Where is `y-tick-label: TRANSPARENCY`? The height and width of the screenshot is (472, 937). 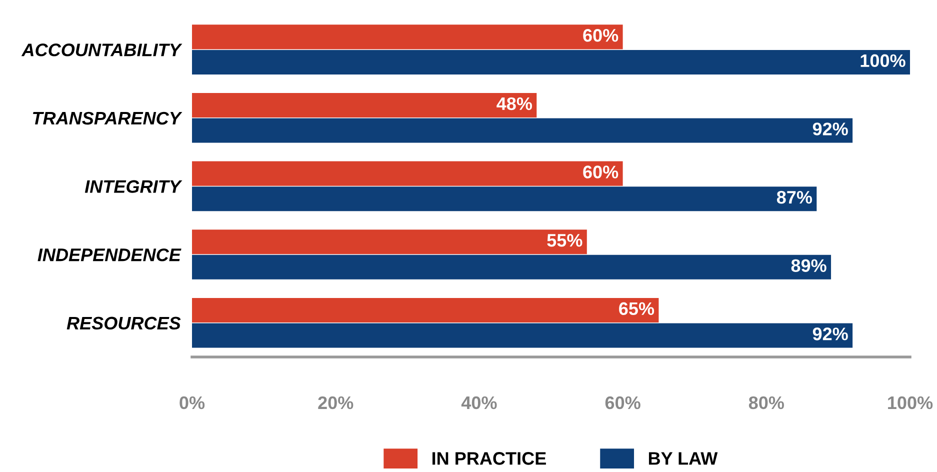
y-tick-label: TRANSPARENCY is located at coordinates (107, 118).